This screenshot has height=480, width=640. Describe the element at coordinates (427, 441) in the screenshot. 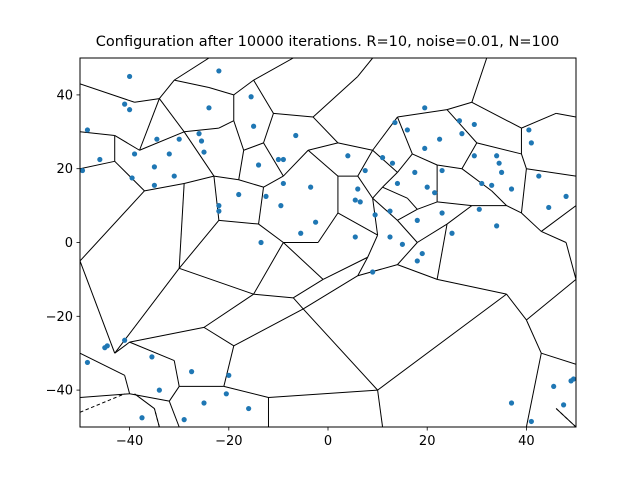

I see `x-tick-label: 20` at that location.